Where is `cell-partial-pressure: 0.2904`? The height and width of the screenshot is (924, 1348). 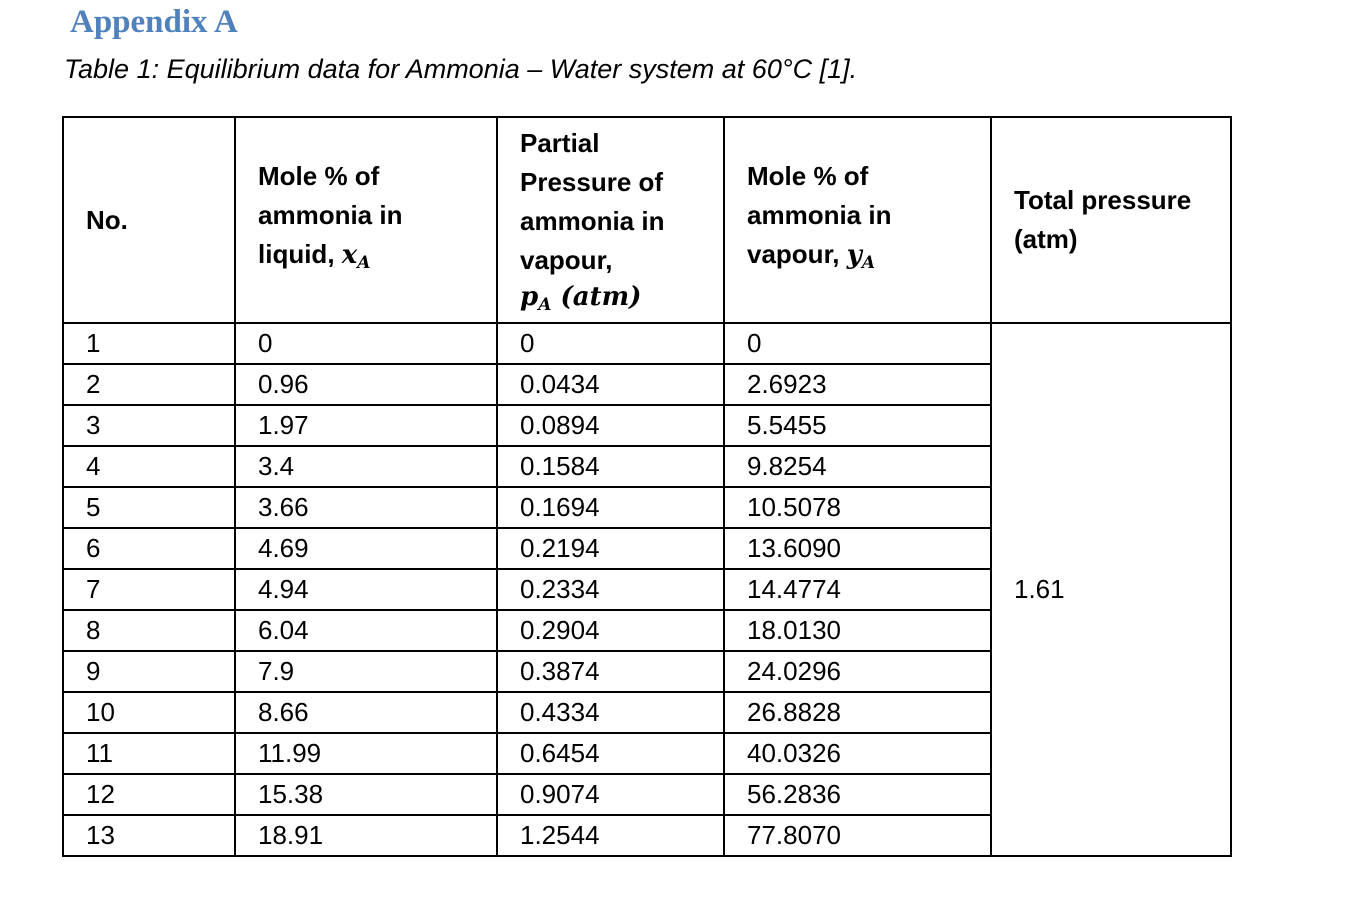
cell-partial-pressure: 0.2904 is located at coordinates (610, 630).